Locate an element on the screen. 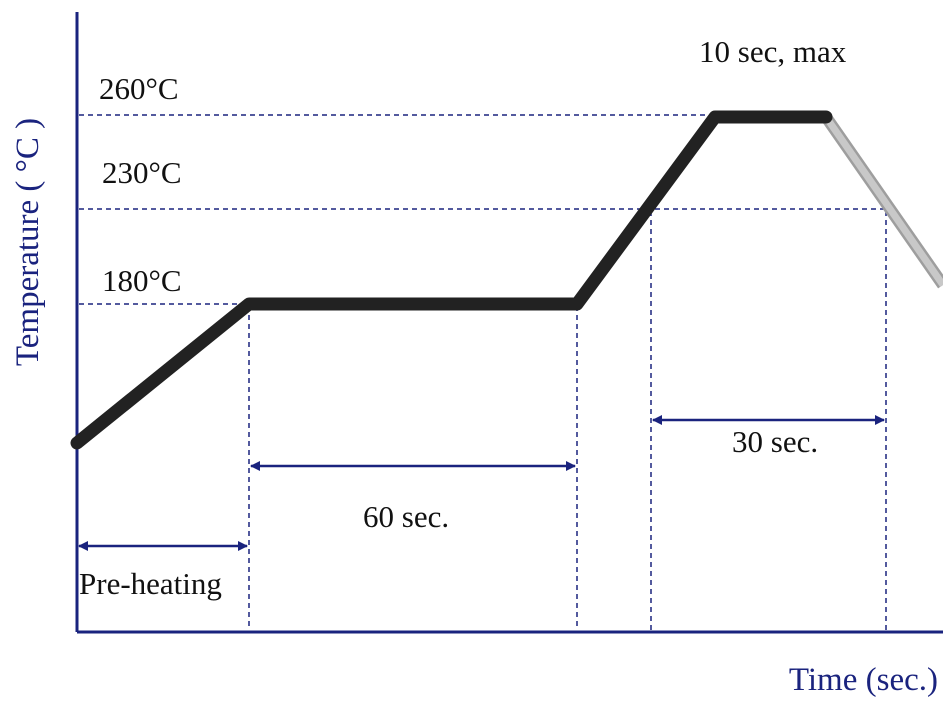 This screenshot has width=943, height=705. label-soak: 60 sec. is located at coordinates (406, 516).